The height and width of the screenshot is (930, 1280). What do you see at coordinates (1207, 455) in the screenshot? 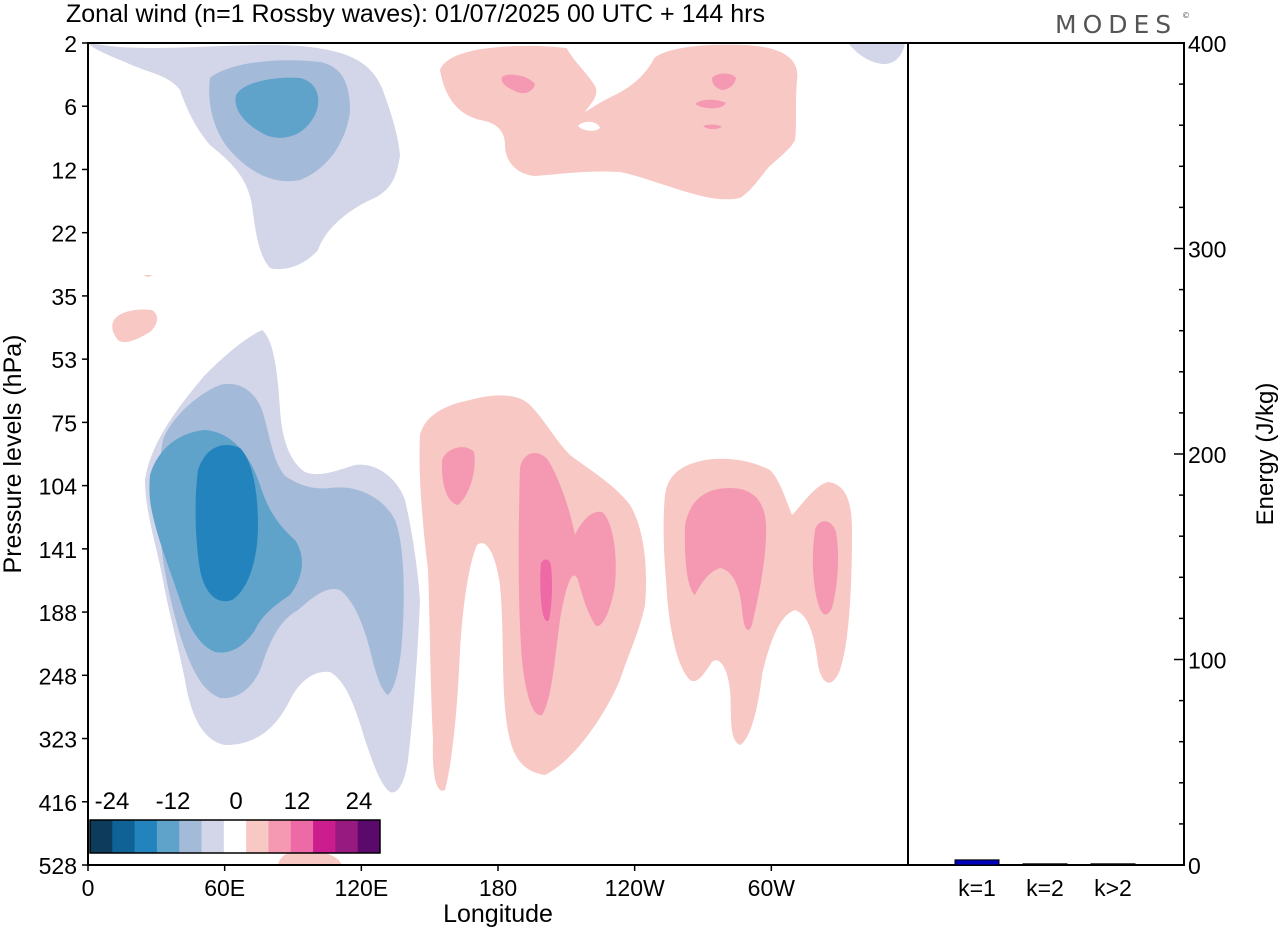
I see `energy-tick-label: 200` at bounding box center [1207, 455].